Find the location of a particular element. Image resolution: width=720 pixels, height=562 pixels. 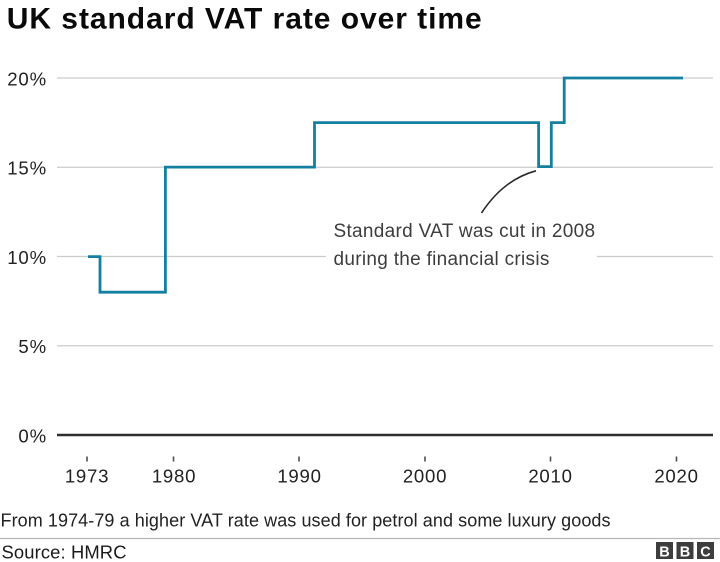

svg-text: during the financial crisis is located at coordinates (442, 259).